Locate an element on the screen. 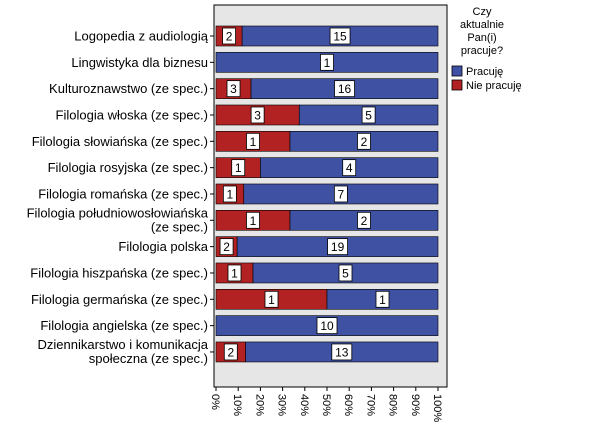 This screenshot has width=600, height=427. data-label-text: 16 is located at coordinates (345, 89).